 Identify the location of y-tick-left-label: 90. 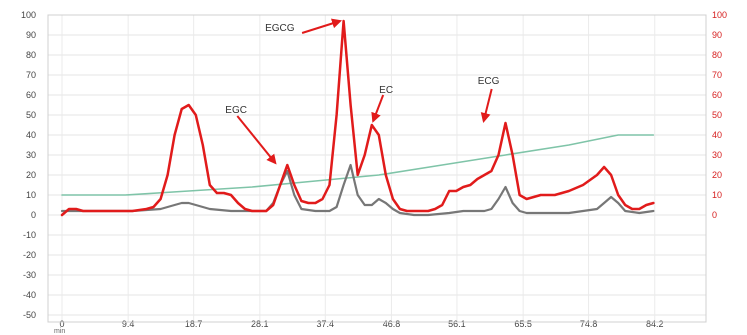
(31, 35).